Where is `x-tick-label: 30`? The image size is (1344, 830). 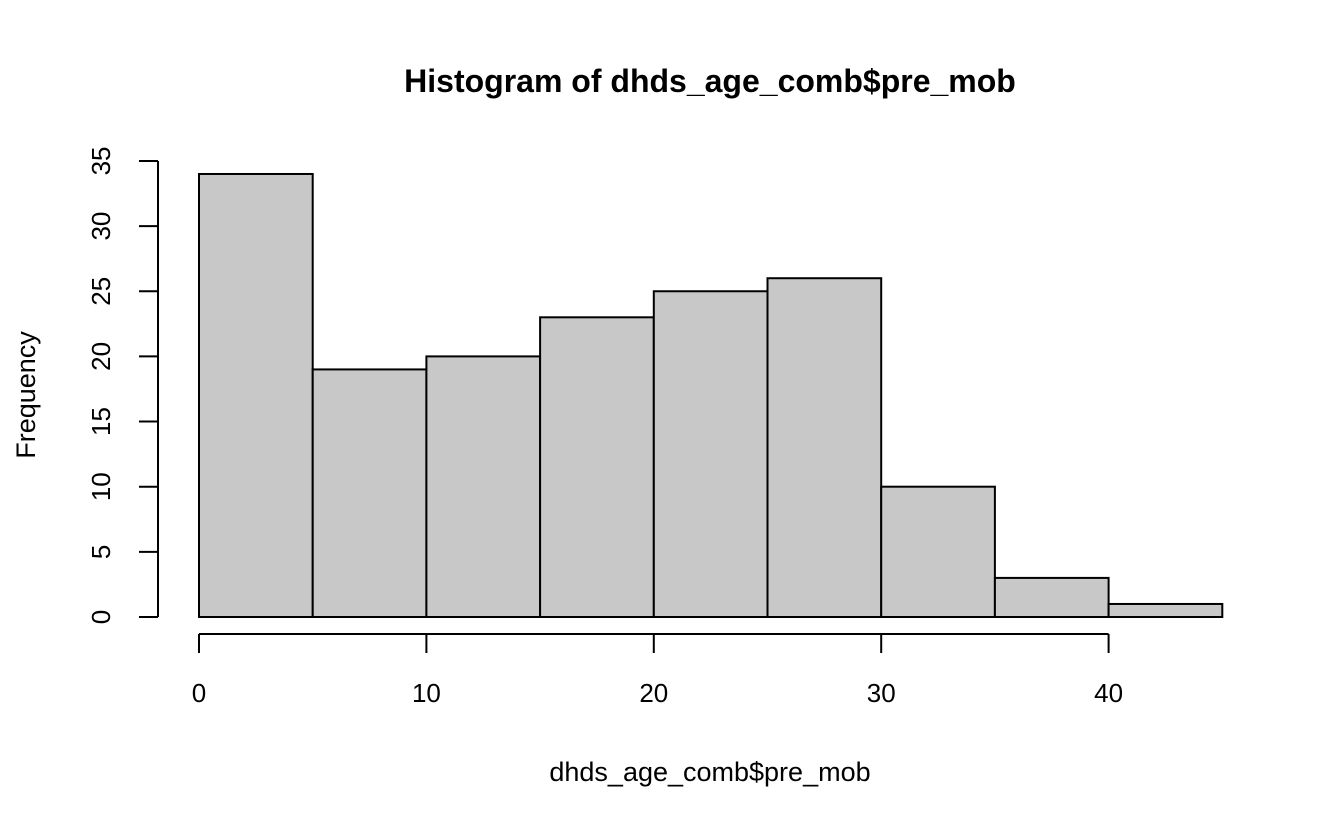 x-tick-label: 30 is located at coordinates (881, 693).